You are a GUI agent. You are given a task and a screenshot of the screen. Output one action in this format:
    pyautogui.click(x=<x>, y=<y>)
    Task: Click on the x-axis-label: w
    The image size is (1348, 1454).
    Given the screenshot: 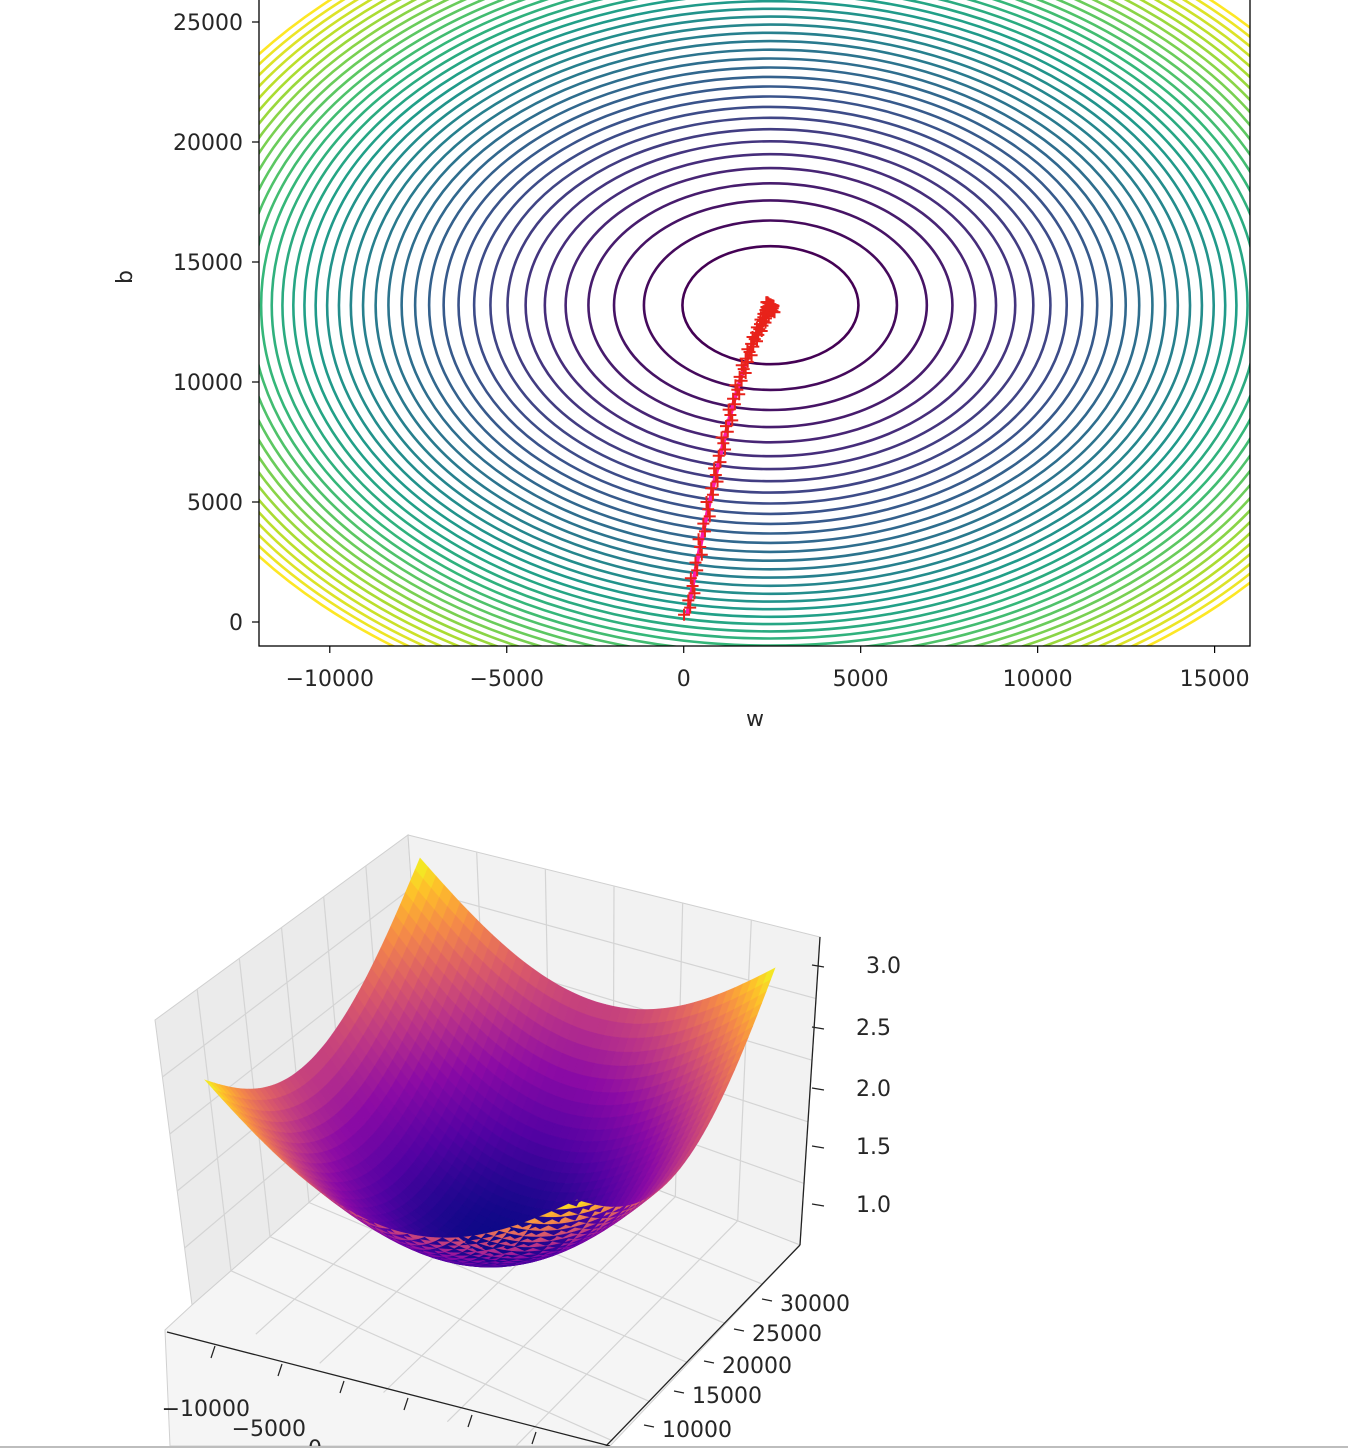 What is the action you would take?
    pyautogui.click(x=755, y=719)
    